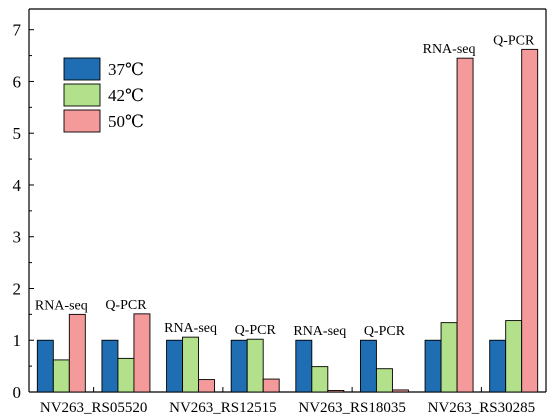  What do you see at coordinates (94, 408) in the screenshot?
I see `category-label: NV263_RS05520` at bounding box center [94, 408].